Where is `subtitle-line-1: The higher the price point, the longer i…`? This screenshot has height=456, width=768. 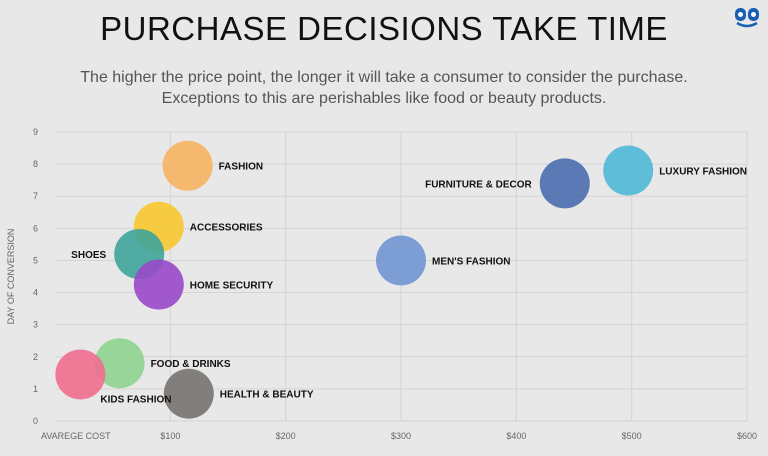
subtitle-line-1: The higher the price point, the longer i… is located at coordinates (384, 77).